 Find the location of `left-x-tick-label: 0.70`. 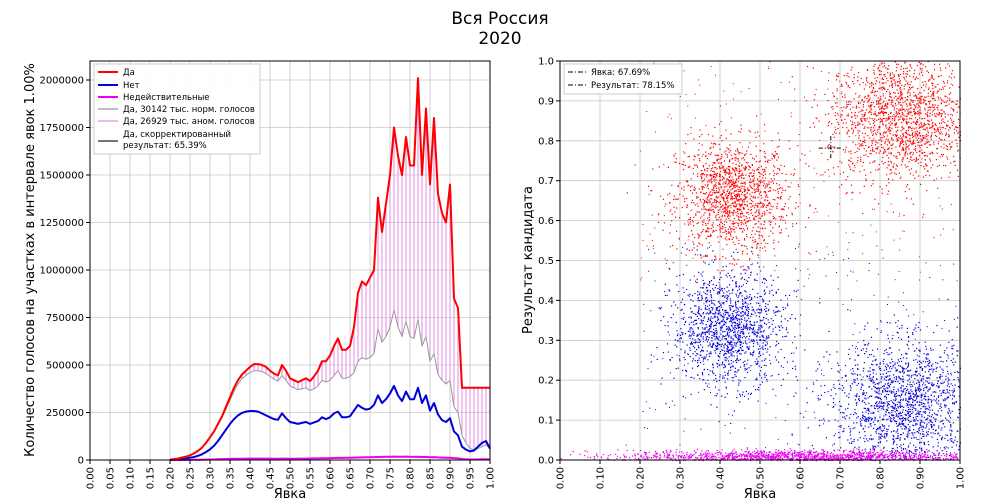

left-x-tick-label: 0.70 is located at coordinates (371, 478).